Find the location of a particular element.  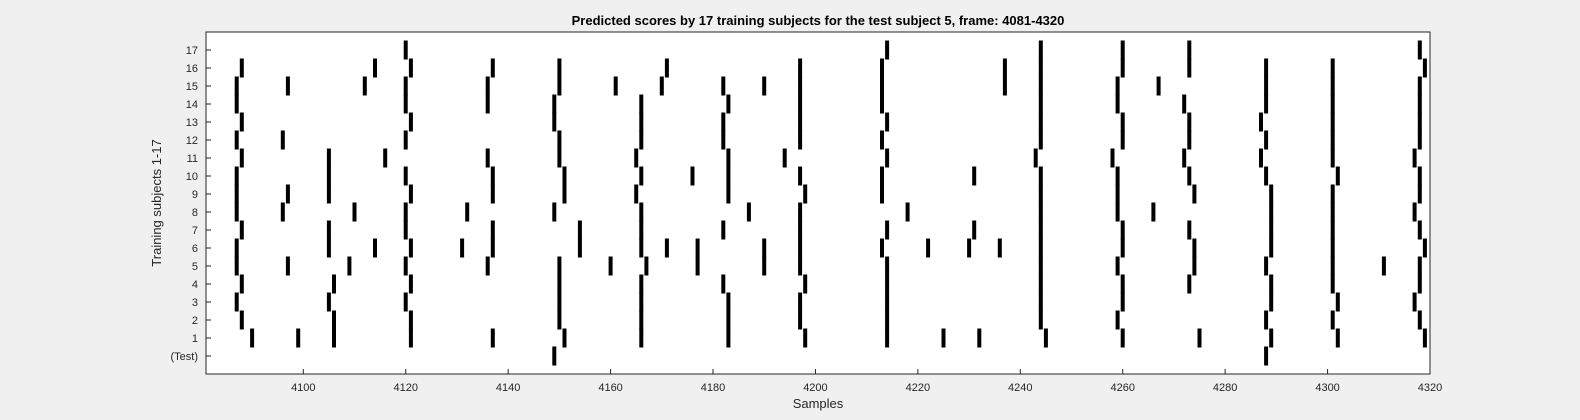

x-tick-label: 4200 is located at coordinates (815, 388).